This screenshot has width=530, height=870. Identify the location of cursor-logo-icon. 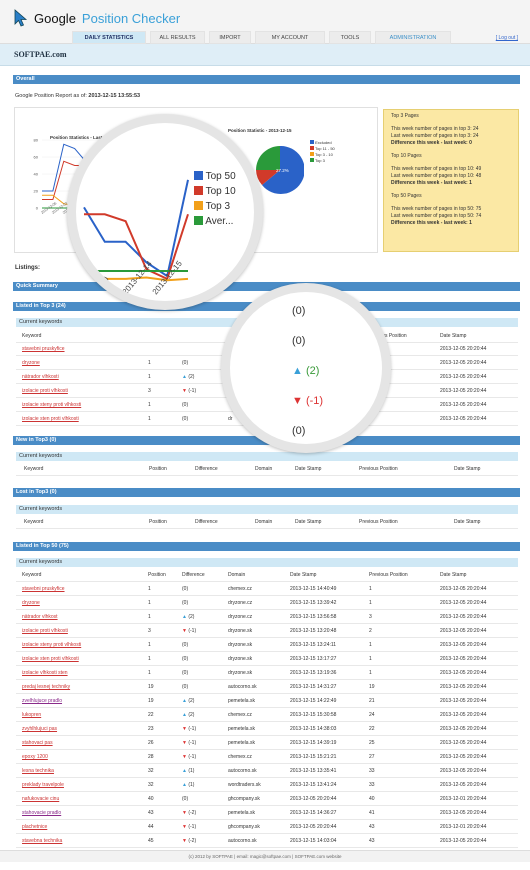
(21, 18).